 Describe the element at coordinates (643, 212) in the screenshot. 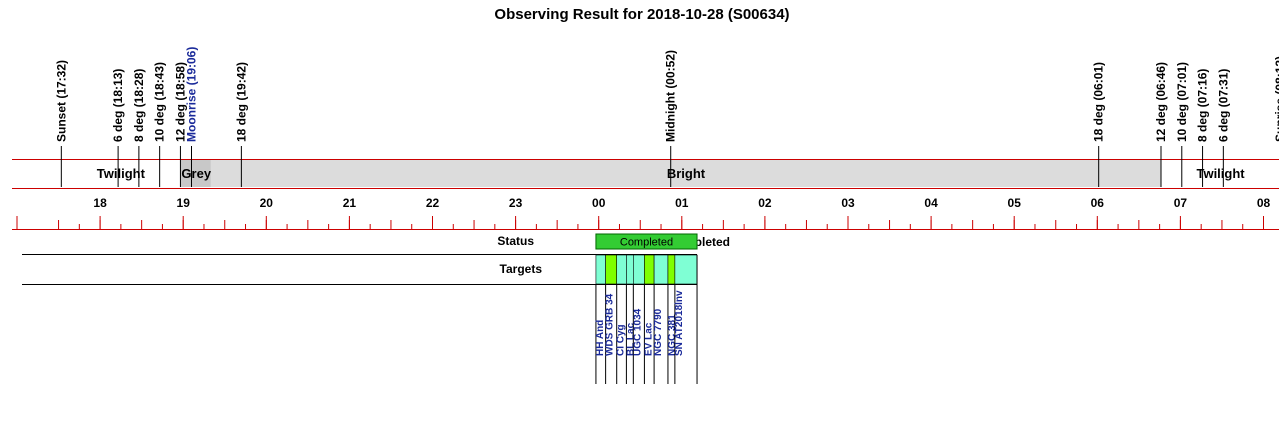

I see `hour-axis: 18 19 20 21 22 23 00 01 02 03 04 05 06 07 08` at that location.